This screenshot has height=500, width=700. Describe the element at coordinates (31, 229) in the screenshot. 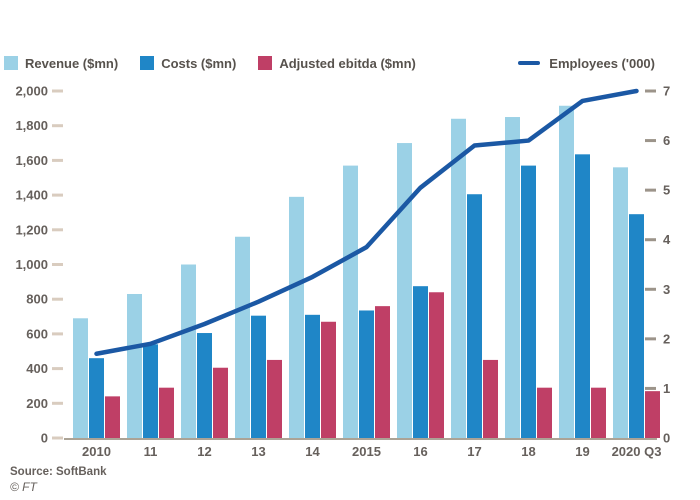

I see `left-axis-label: 1,200` at that location.